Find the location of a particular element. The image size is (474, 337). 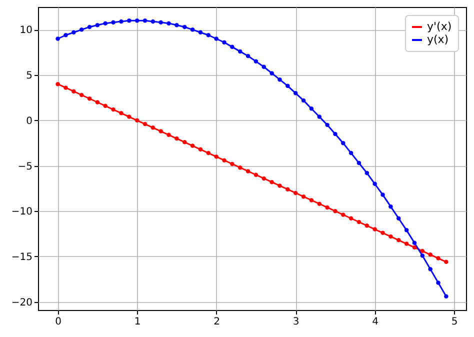

y-tick-label: −15 is located at coordinates (21, 257).